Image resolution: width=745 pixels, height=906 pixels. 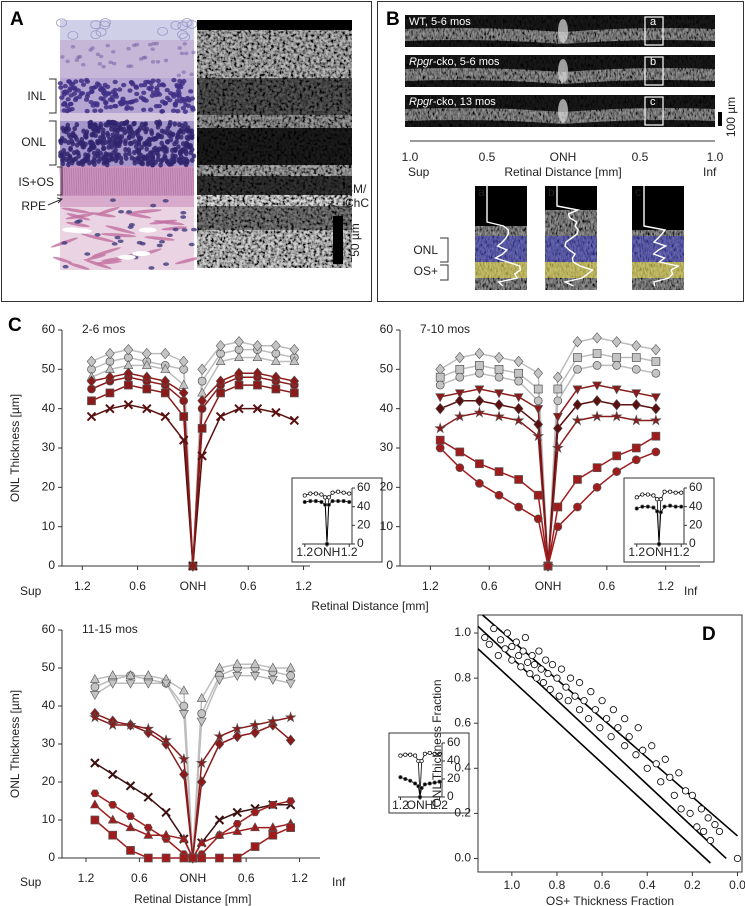 What do you see at coordinates (357, 203) in the screenshot?
I see `layer-label: ChC` at bounding box center [357, 203].